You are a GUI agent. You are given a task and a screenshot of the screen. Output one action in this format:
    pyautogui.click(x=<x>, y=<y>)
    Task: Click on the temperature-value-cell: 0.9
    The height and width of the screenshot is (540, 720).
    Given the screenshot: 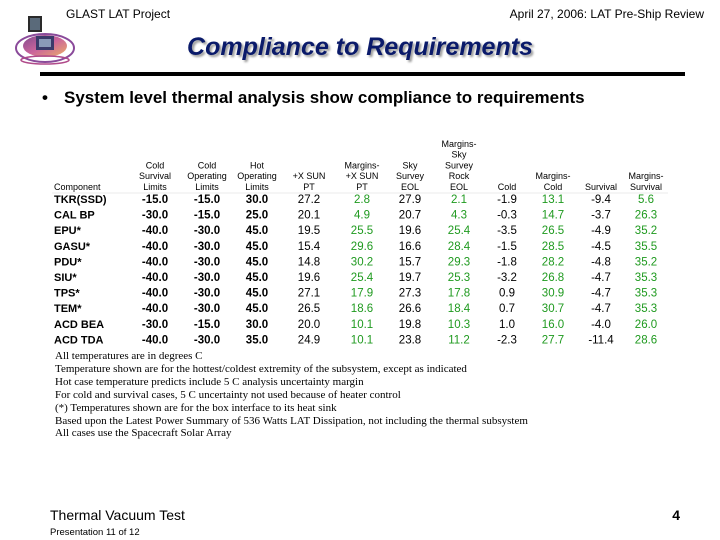 What is the action you would take?
    pyautogui.click(x=507, y=294)
    